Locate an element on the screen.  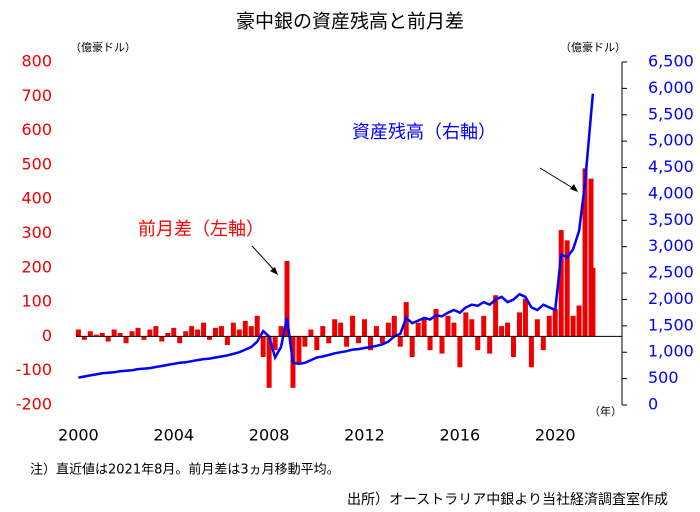
y-tick-label: 0 is located at coordinates (47, 335).